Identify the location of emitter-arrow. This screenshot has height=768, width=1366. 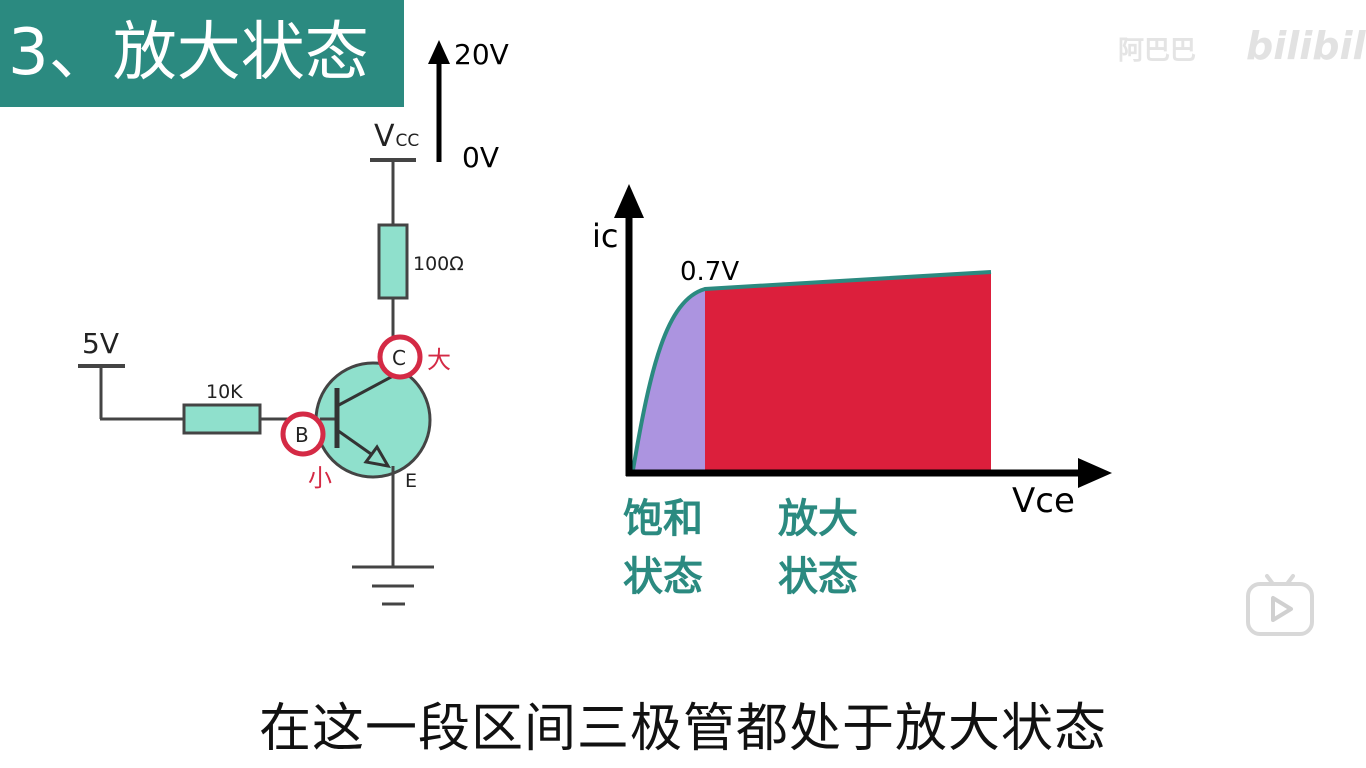
(377, 456).